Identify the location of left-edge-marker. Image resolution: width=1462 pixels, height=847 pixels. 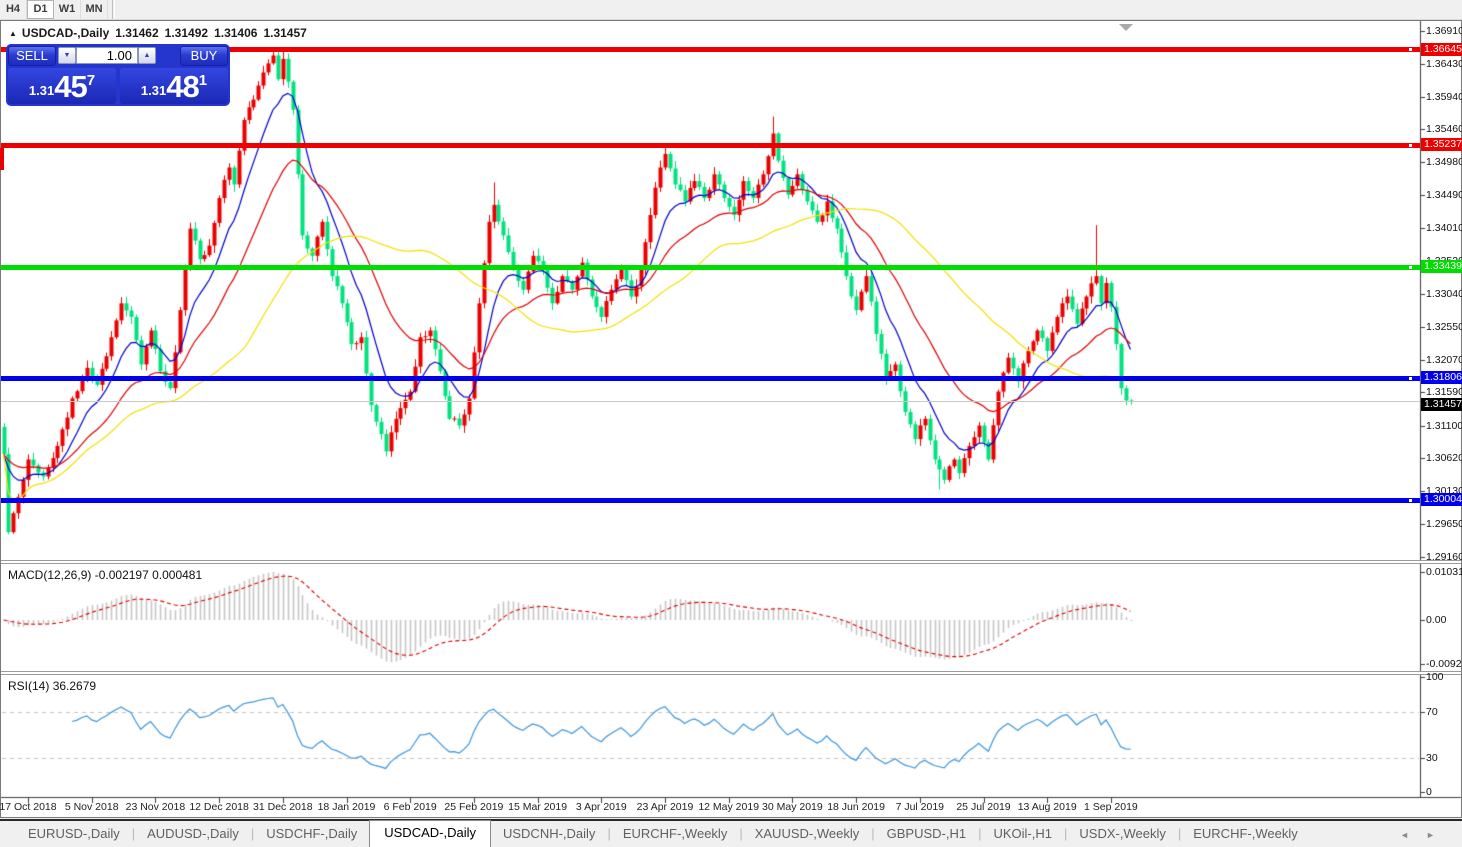
(2, 159).